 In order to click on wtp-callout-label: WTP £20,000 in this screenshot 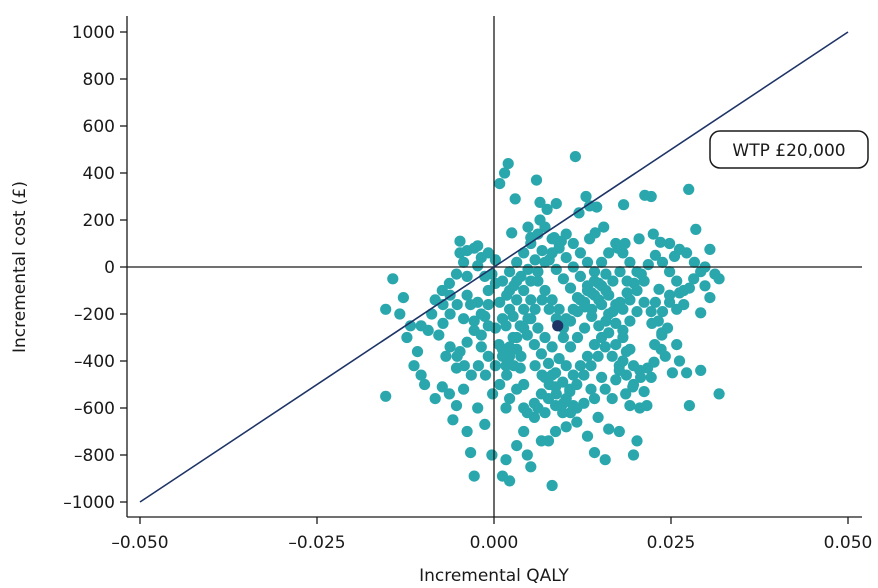, I will do `click(788, 151)`.